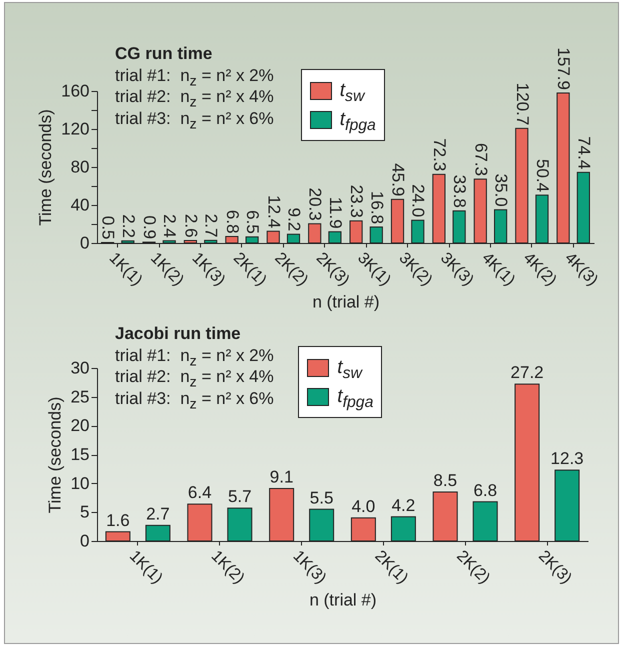  What do you see at coordinates (335, 212) in the screenshot?
I see `data-label: 11.9` at bounding box center [335, 212].